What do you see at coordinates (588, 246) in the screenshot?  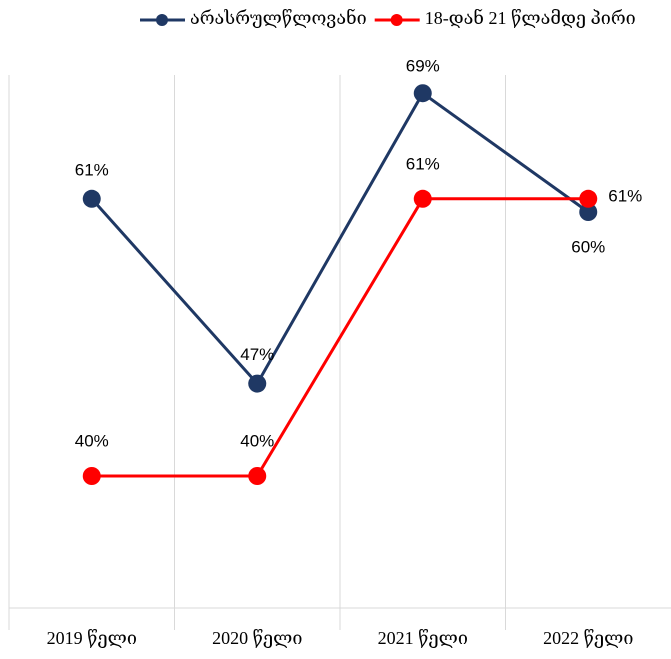 I see `data-label: 60%` at bounding box center [588, 246].